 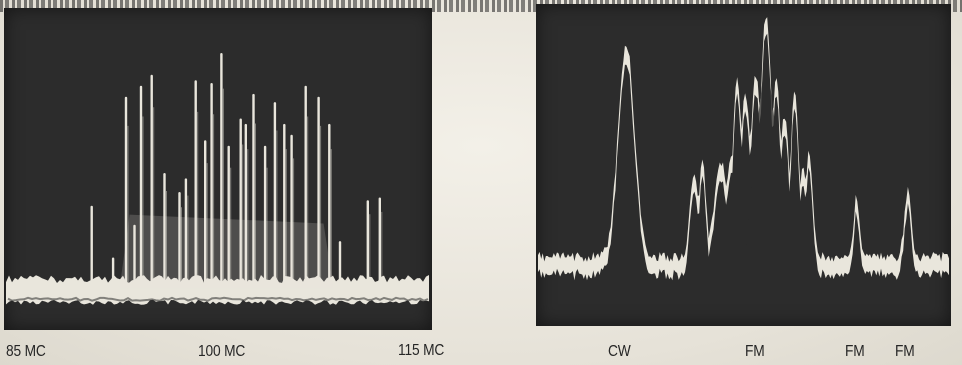 What do you see at coordinates (766, 148) in the screenshot?
I see `fm-cluster-core` at bounding box center [766, 148].